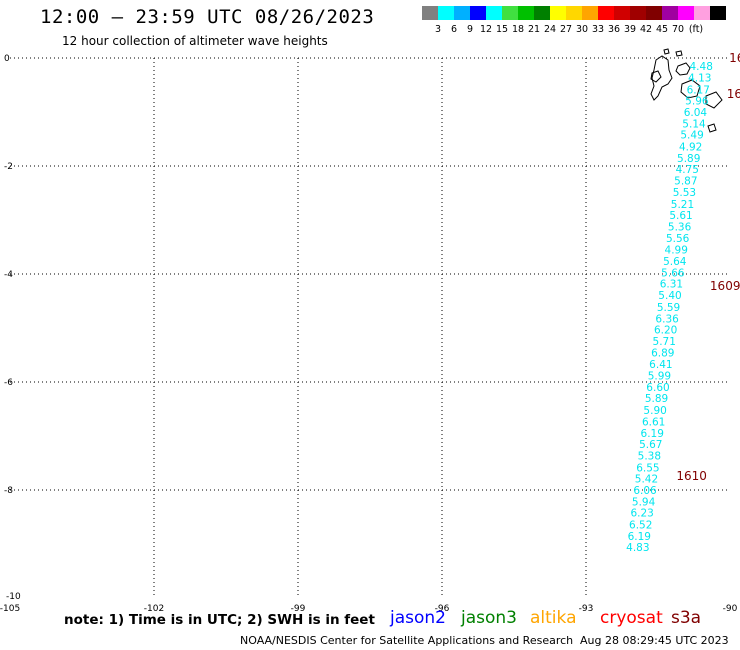  Describe the element at coordinates (657, 388) in the screenshot. I see `wave-height-value: 6.60` at that location.